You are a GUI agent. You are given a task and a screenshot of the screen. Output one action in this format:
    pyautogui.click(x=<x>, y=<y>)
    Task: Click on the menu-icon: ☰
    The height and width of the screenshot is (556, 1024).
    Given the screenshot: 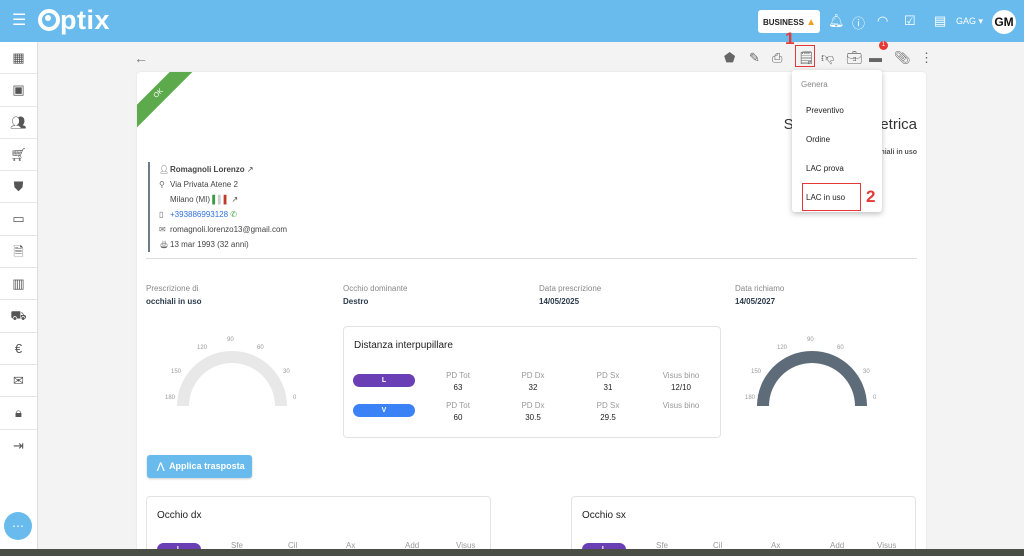 What is the action you would take?
    pyautogui.click(x=19, y=20)
    